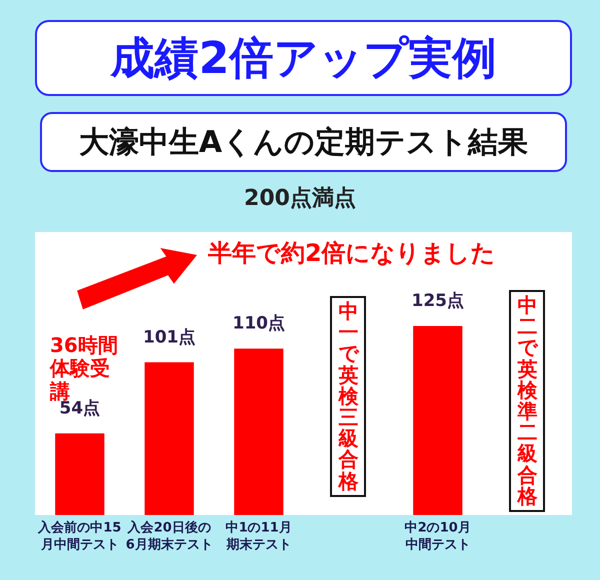 Image resolution: width=600 pixels, height=580 pixels. What do you see at coordinates (438, 301) in the screenshot?
I see `data-label: 125点` at bounding box center [438, 301].